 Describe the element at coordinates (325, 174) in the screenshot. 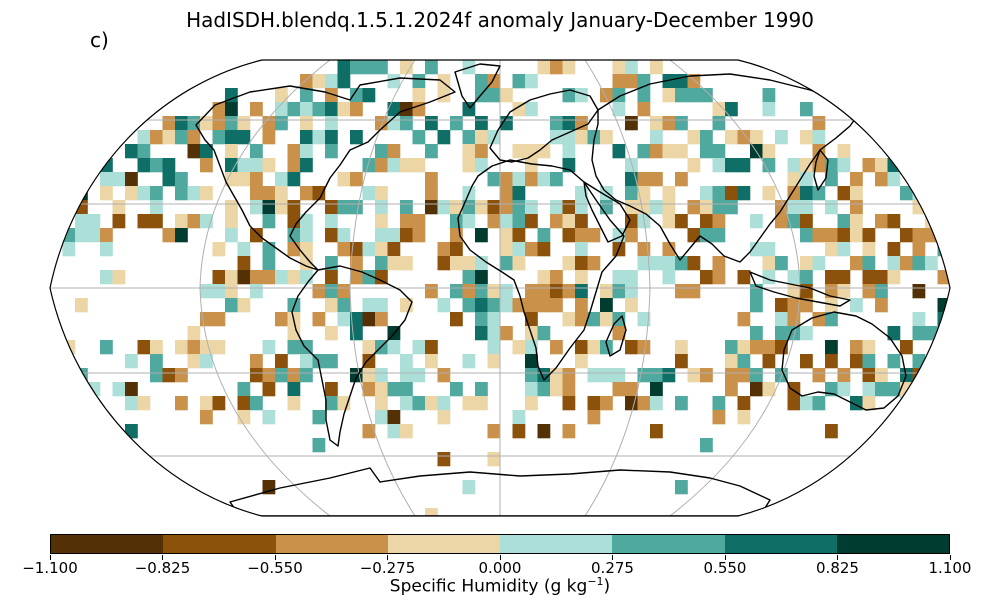

I see `coast-north-america` at that location.